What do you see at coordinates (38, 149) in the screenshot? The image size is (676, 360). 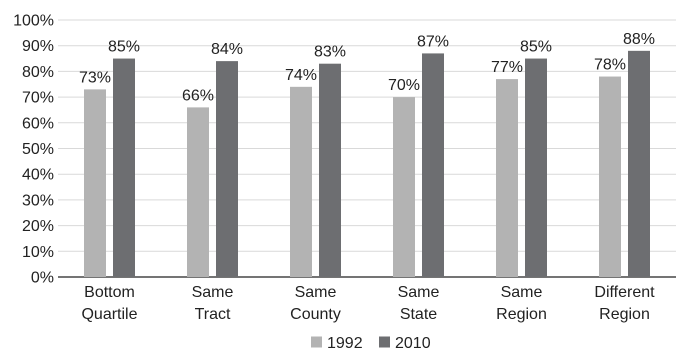 I see `y-tick-label: 50%` at bounding box center [38, 149].